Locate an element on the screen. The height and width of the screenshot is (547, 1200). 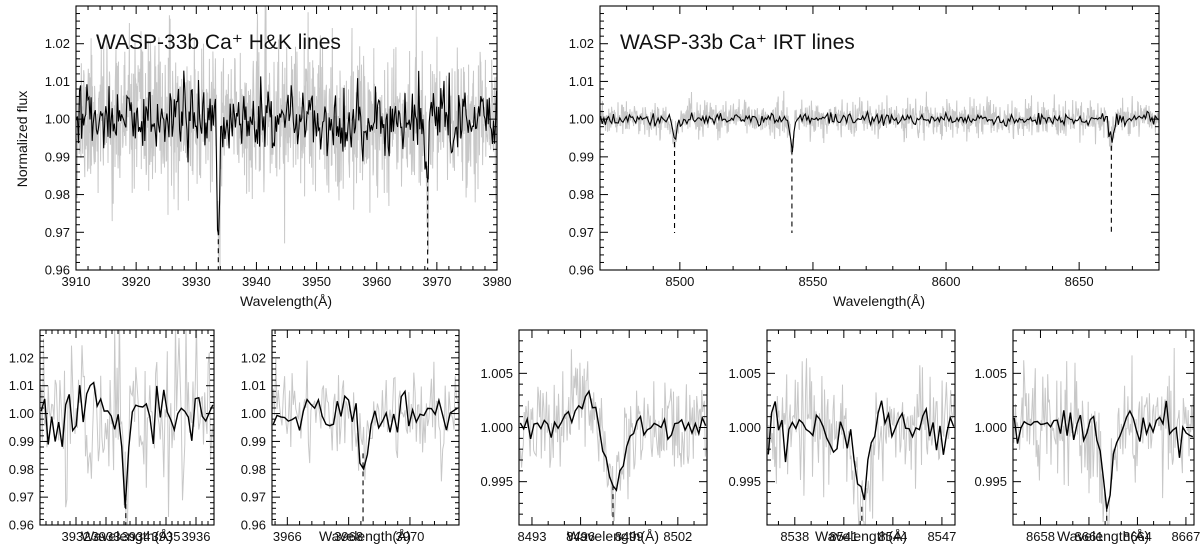
x-tick-label: 3968 is located at coordinates (348, 536).